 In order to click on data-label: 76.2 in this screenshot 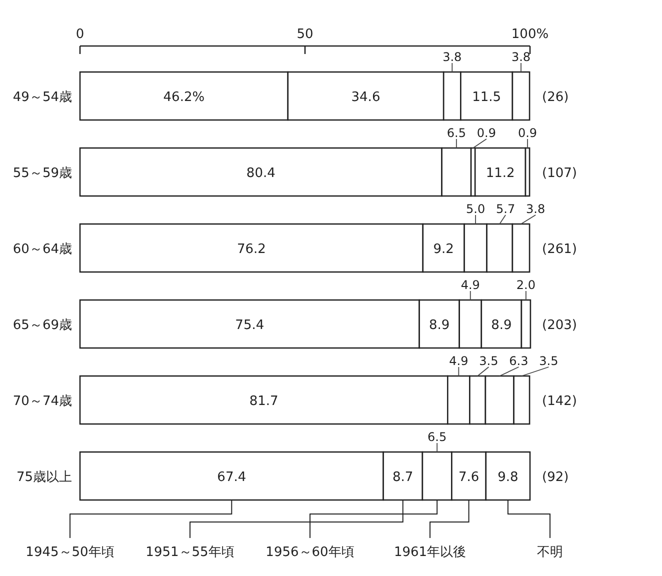, I will do `click(251, 249)`.